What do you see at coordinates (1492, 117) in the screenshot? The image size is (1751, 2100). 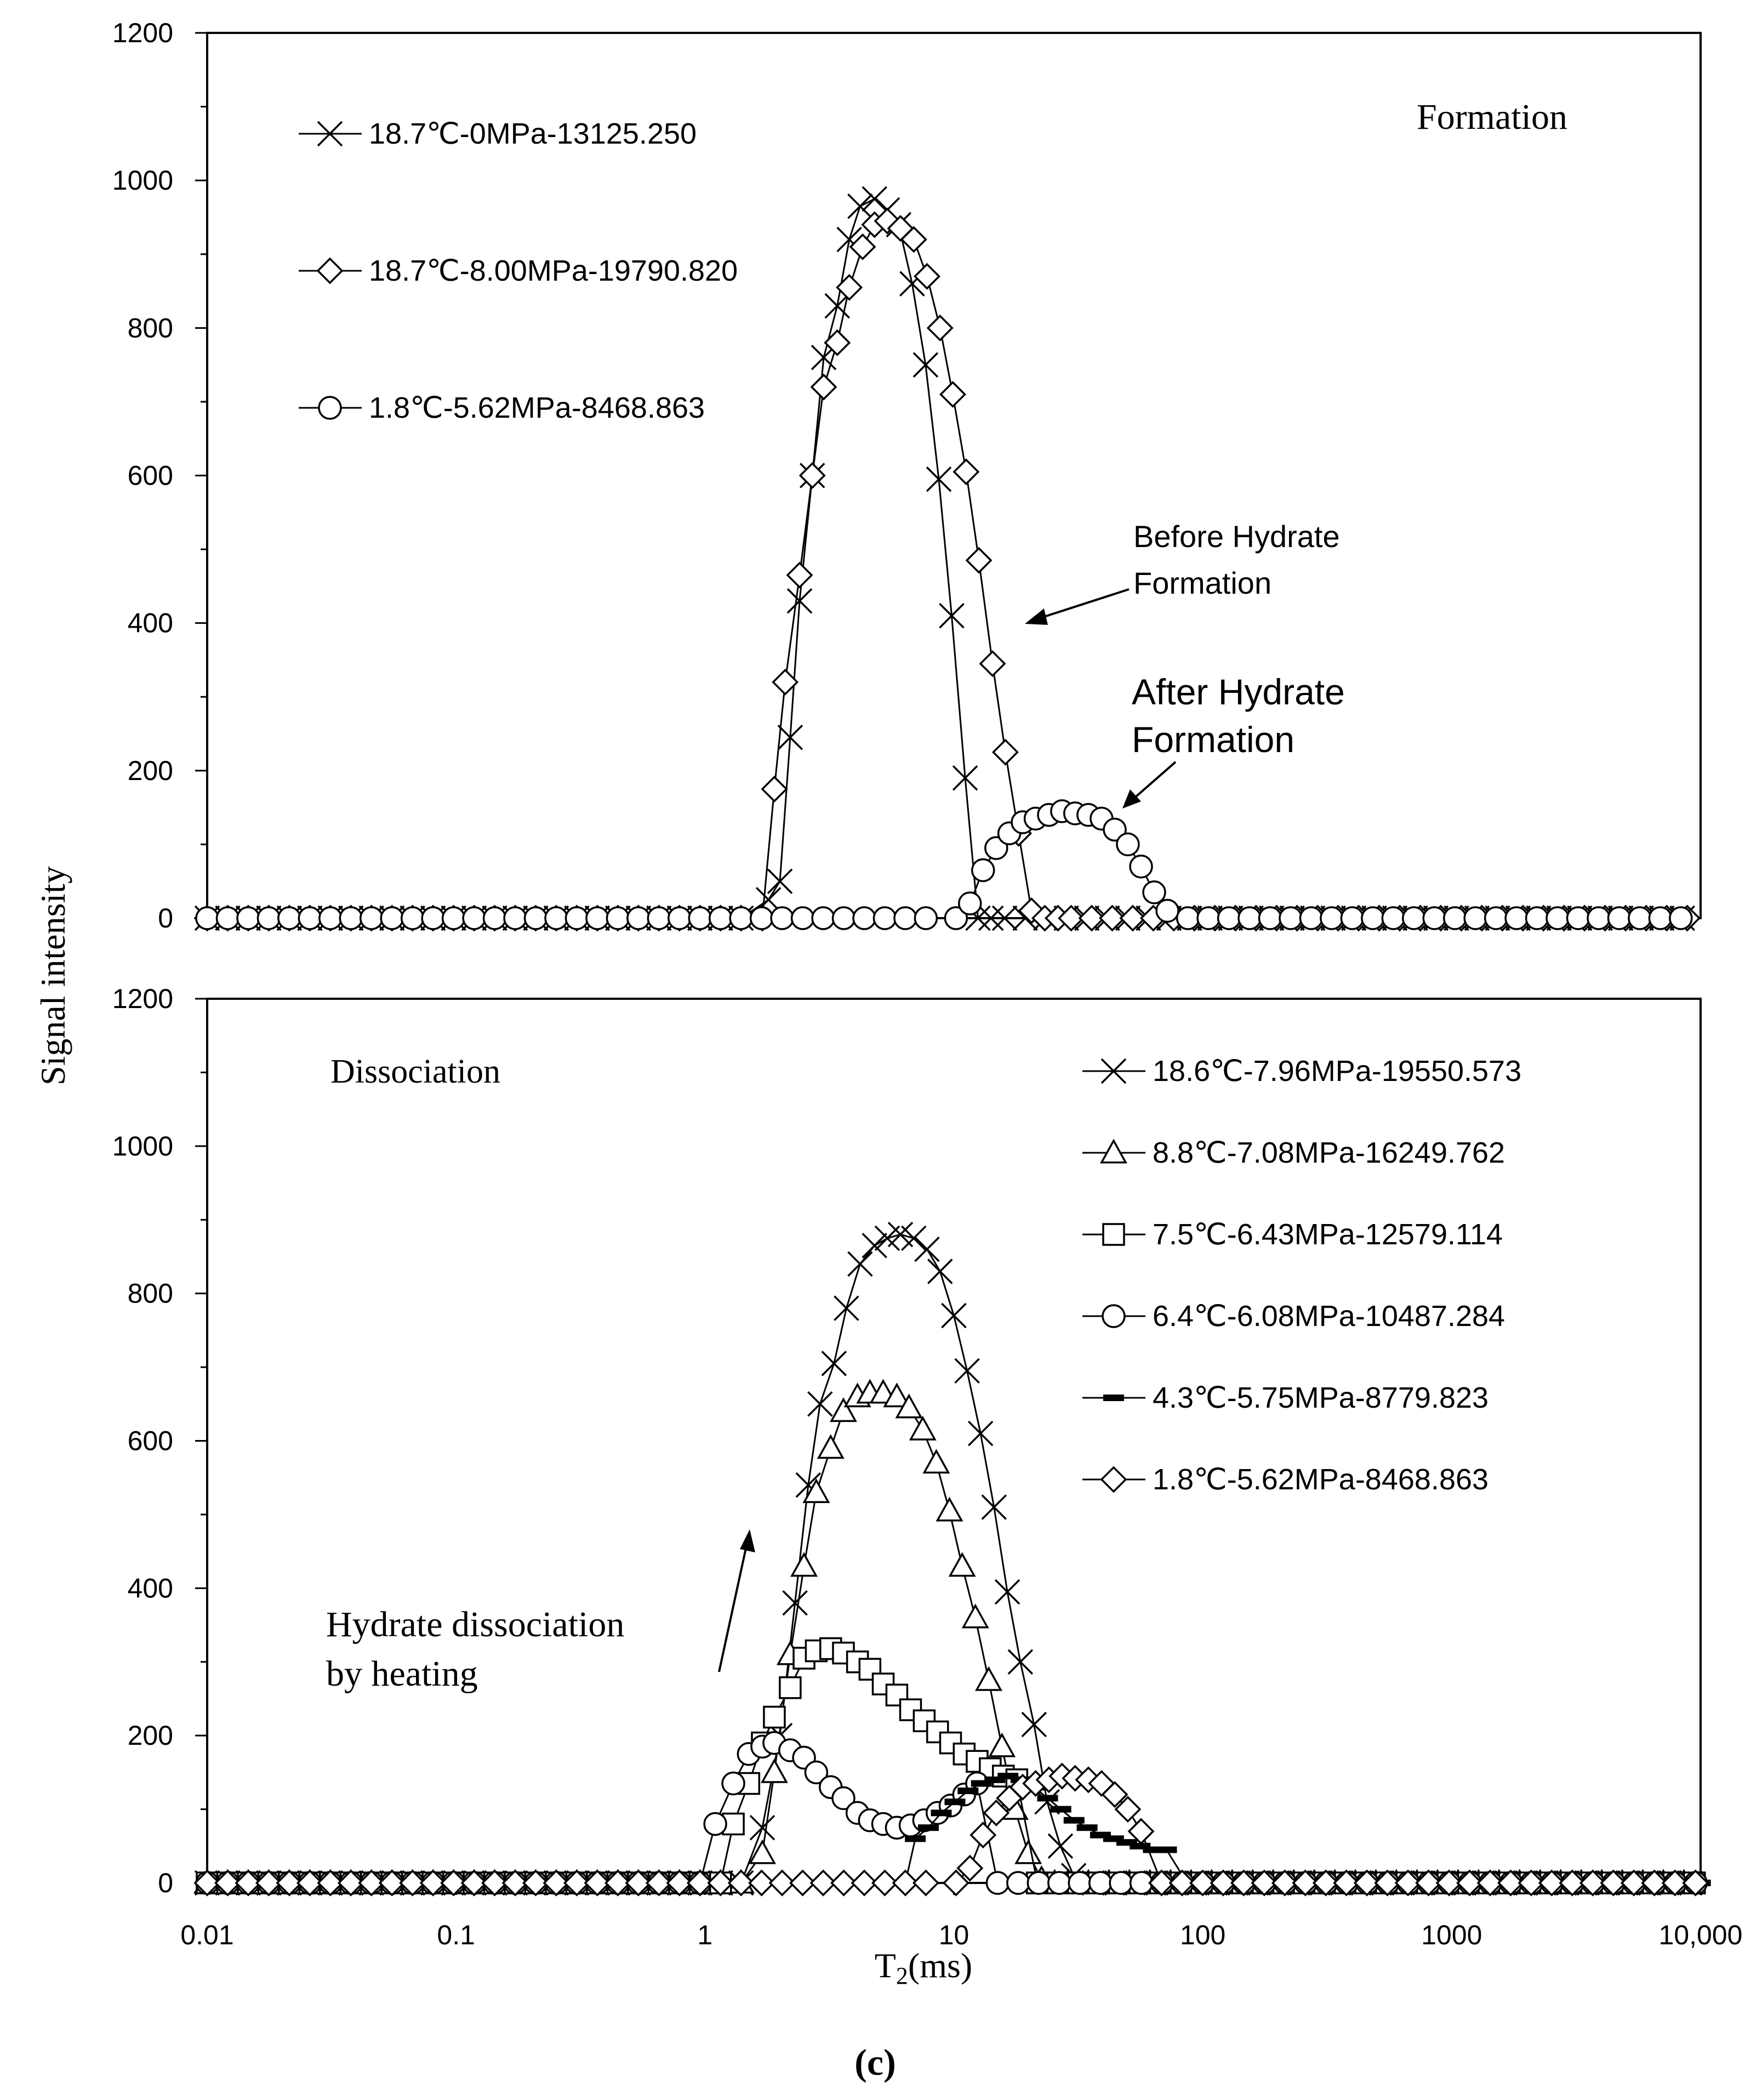 I see `formation-title: Formation` at bounding box center [1492, 117].